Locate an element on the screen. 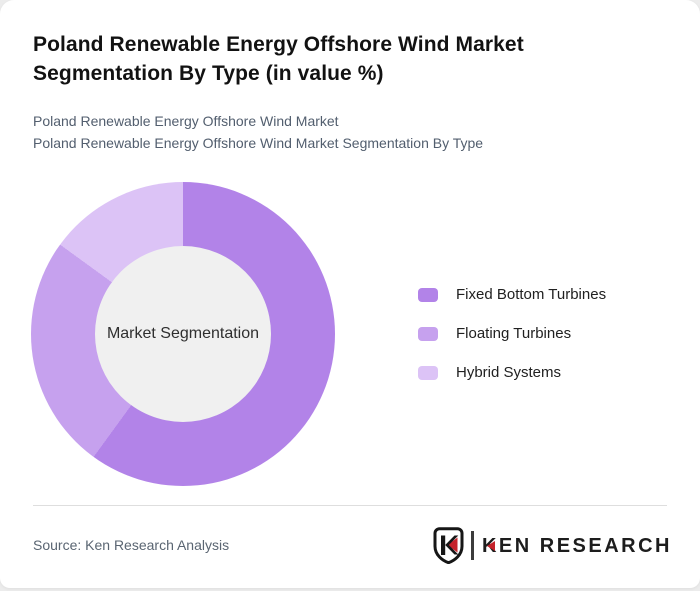 This screenshot has width=700, height=591. legend-item-fixed-bottom-turbines: Fixed Bottom Turbines is located at coordinates (512, 294).